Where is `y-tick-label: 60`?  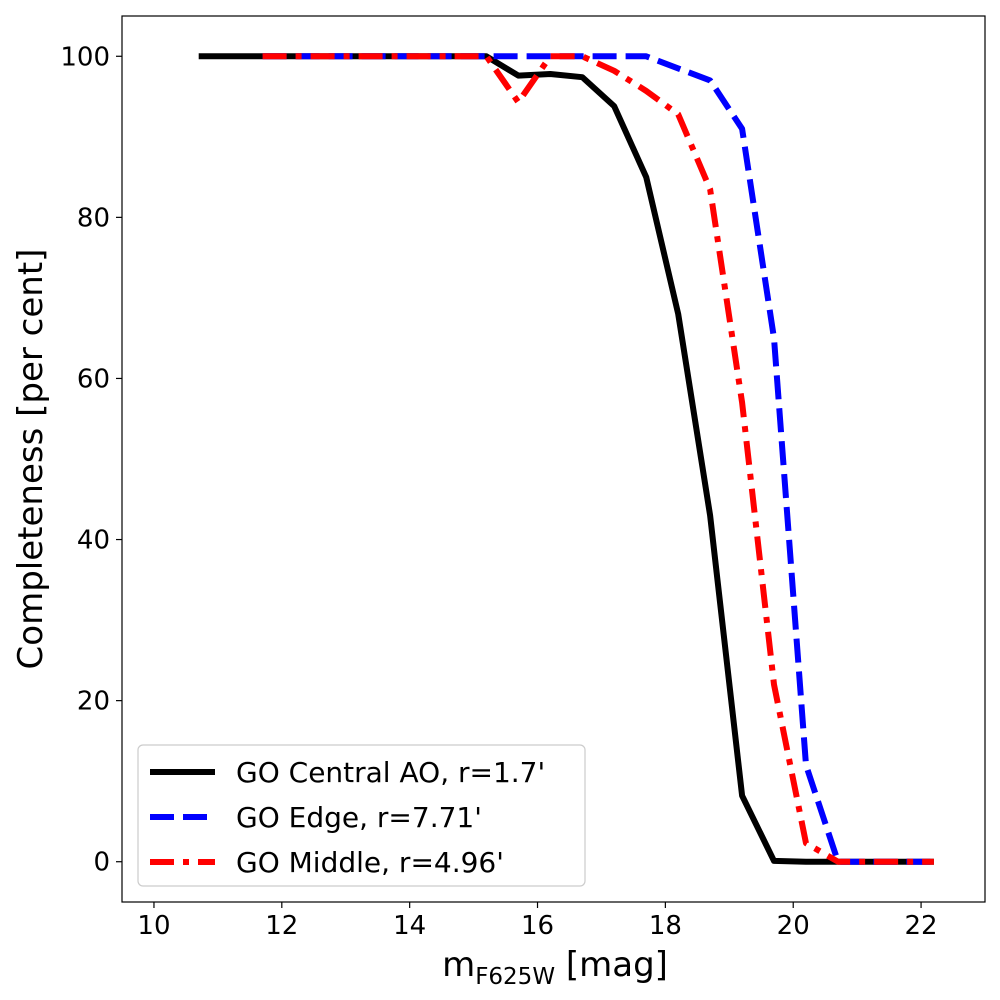
y-tick-label: 60 is located at coordinates (93, 379).